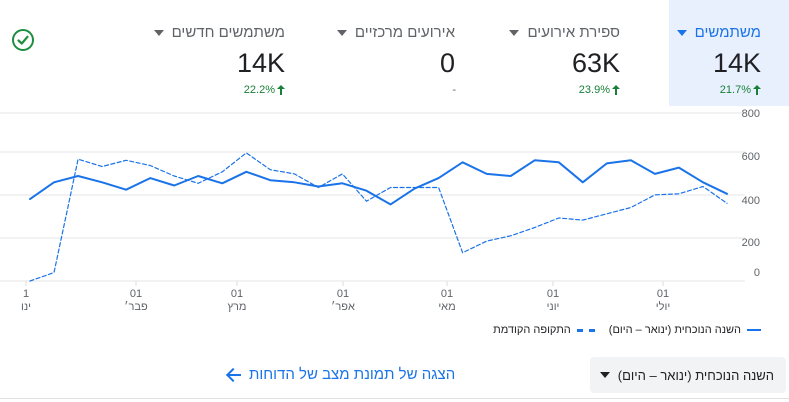 The width and height of the screenshot is (789, 402). Describe the element at coordinates (585, 330) in the screenshot. I see `legend-dashed-line-icon` at that location.